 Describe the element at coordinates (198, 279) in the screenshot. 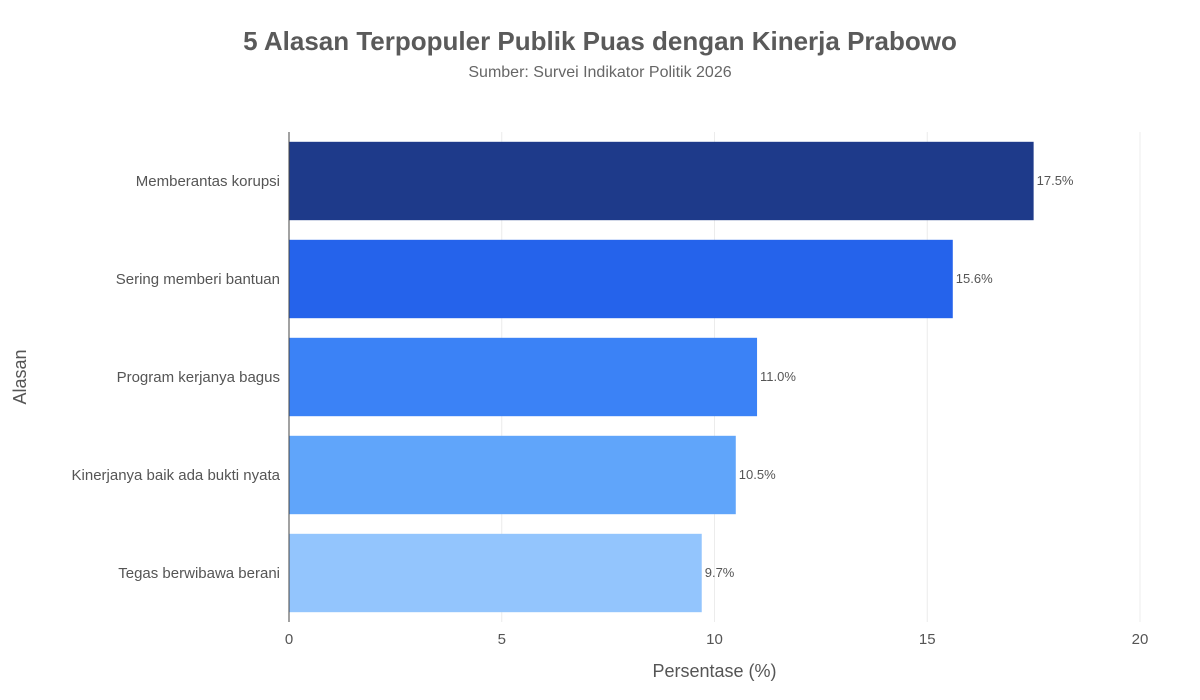

I see `y-tick-label: Sering memberi bantuan` at that location.